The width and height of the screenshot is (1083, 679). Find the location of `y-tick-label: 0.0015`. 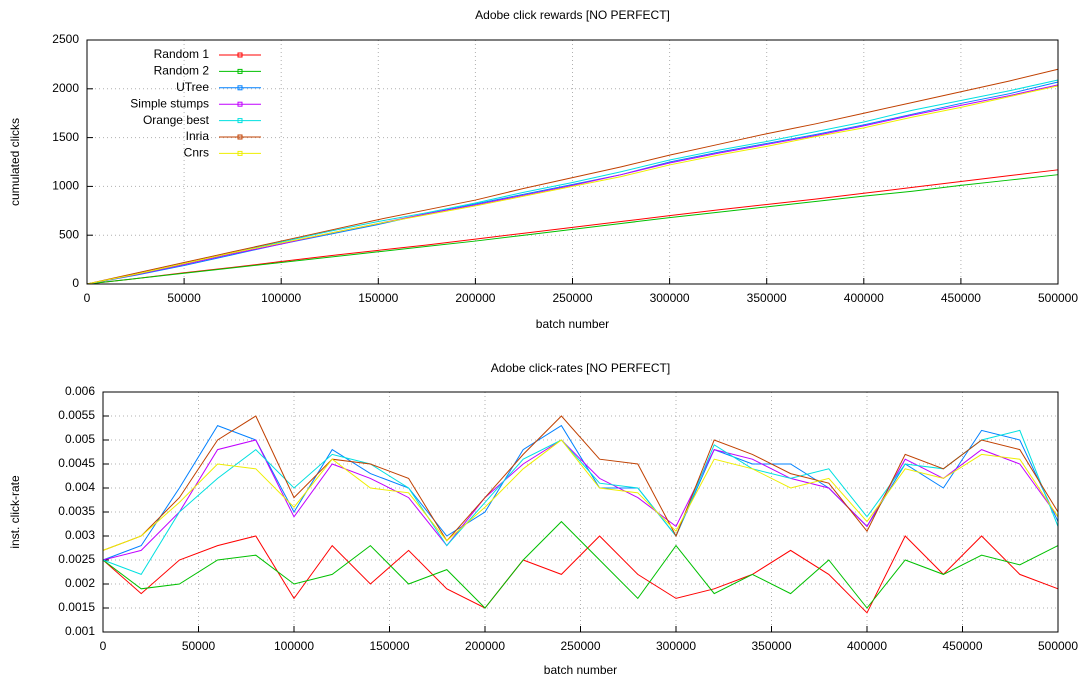

y-tick-label: 0.0015 is located at coordinates (76, 607).